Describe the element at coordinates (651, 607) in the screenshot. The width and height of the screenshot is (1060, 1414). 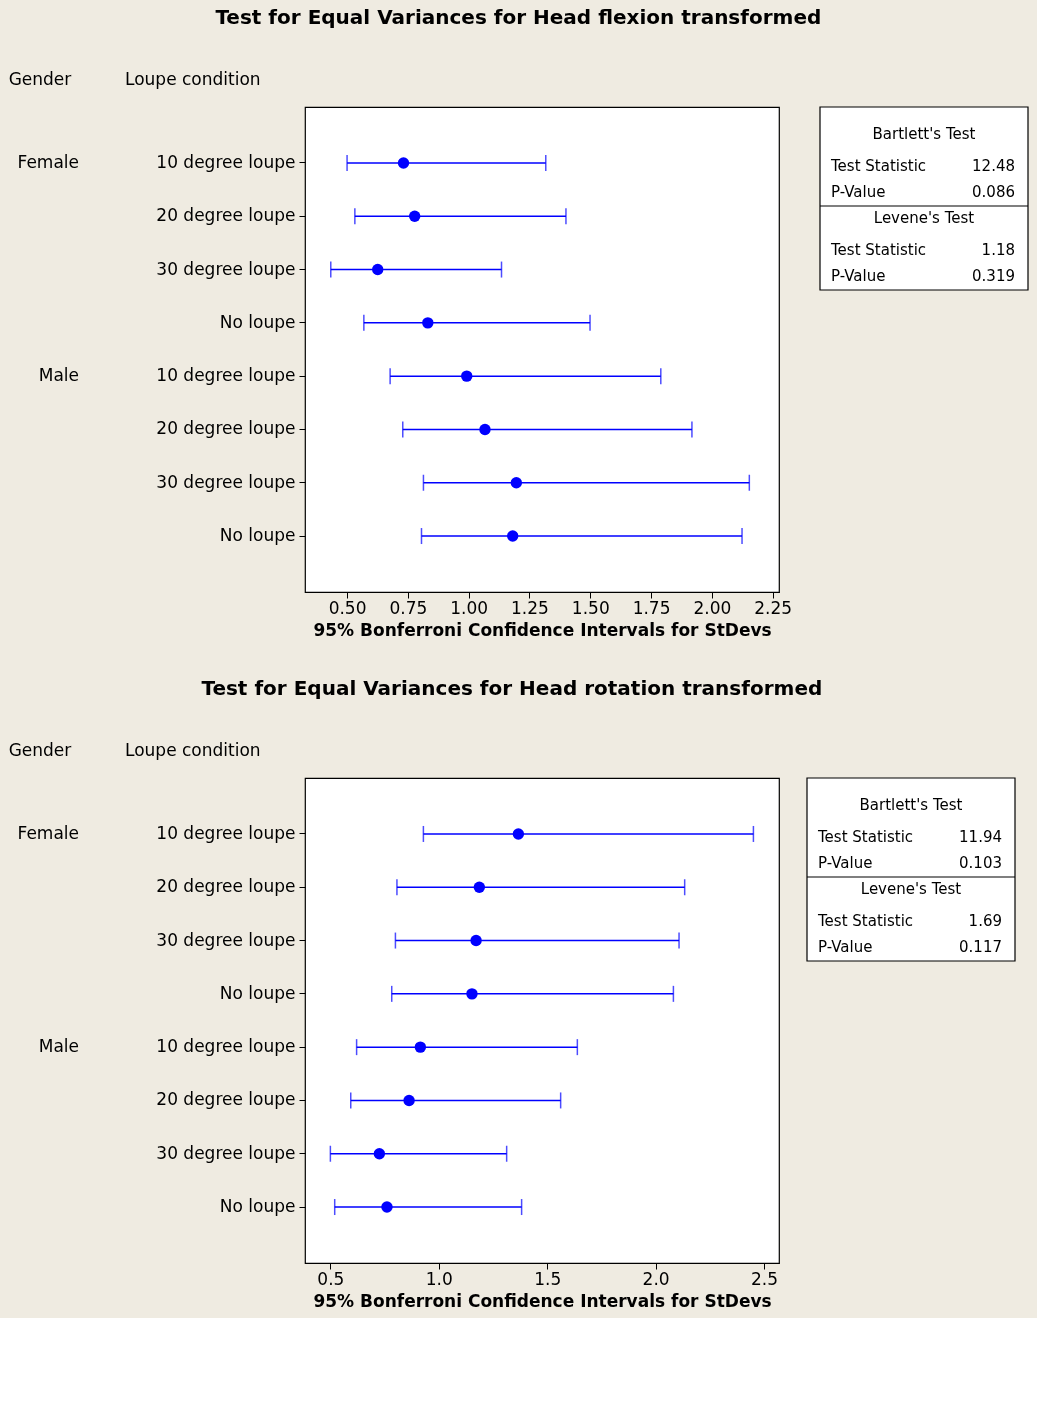
I see `x-tick-label: 1.75` at that location.